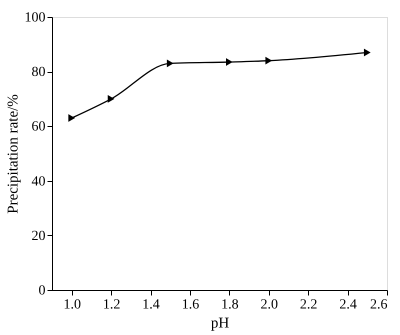 Image resolution: width=400 pixels, height=335 pixels. I want to click on x-tick-label: 1.6, so click(191, 305).